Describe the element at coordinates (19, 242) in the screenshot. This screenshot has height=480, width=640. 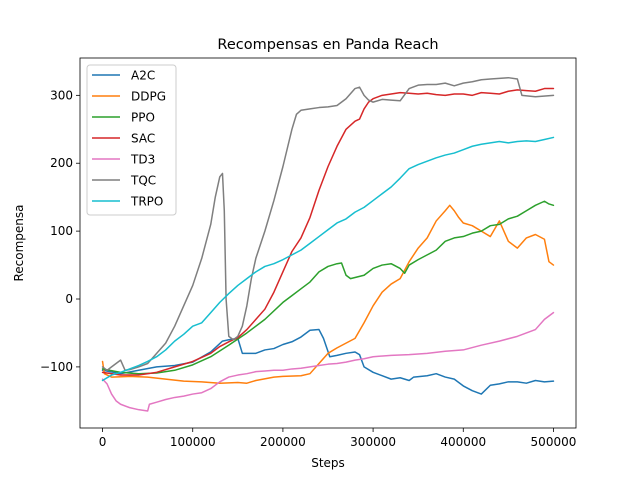
I see `y-axis-label: Recompensa` at that location.